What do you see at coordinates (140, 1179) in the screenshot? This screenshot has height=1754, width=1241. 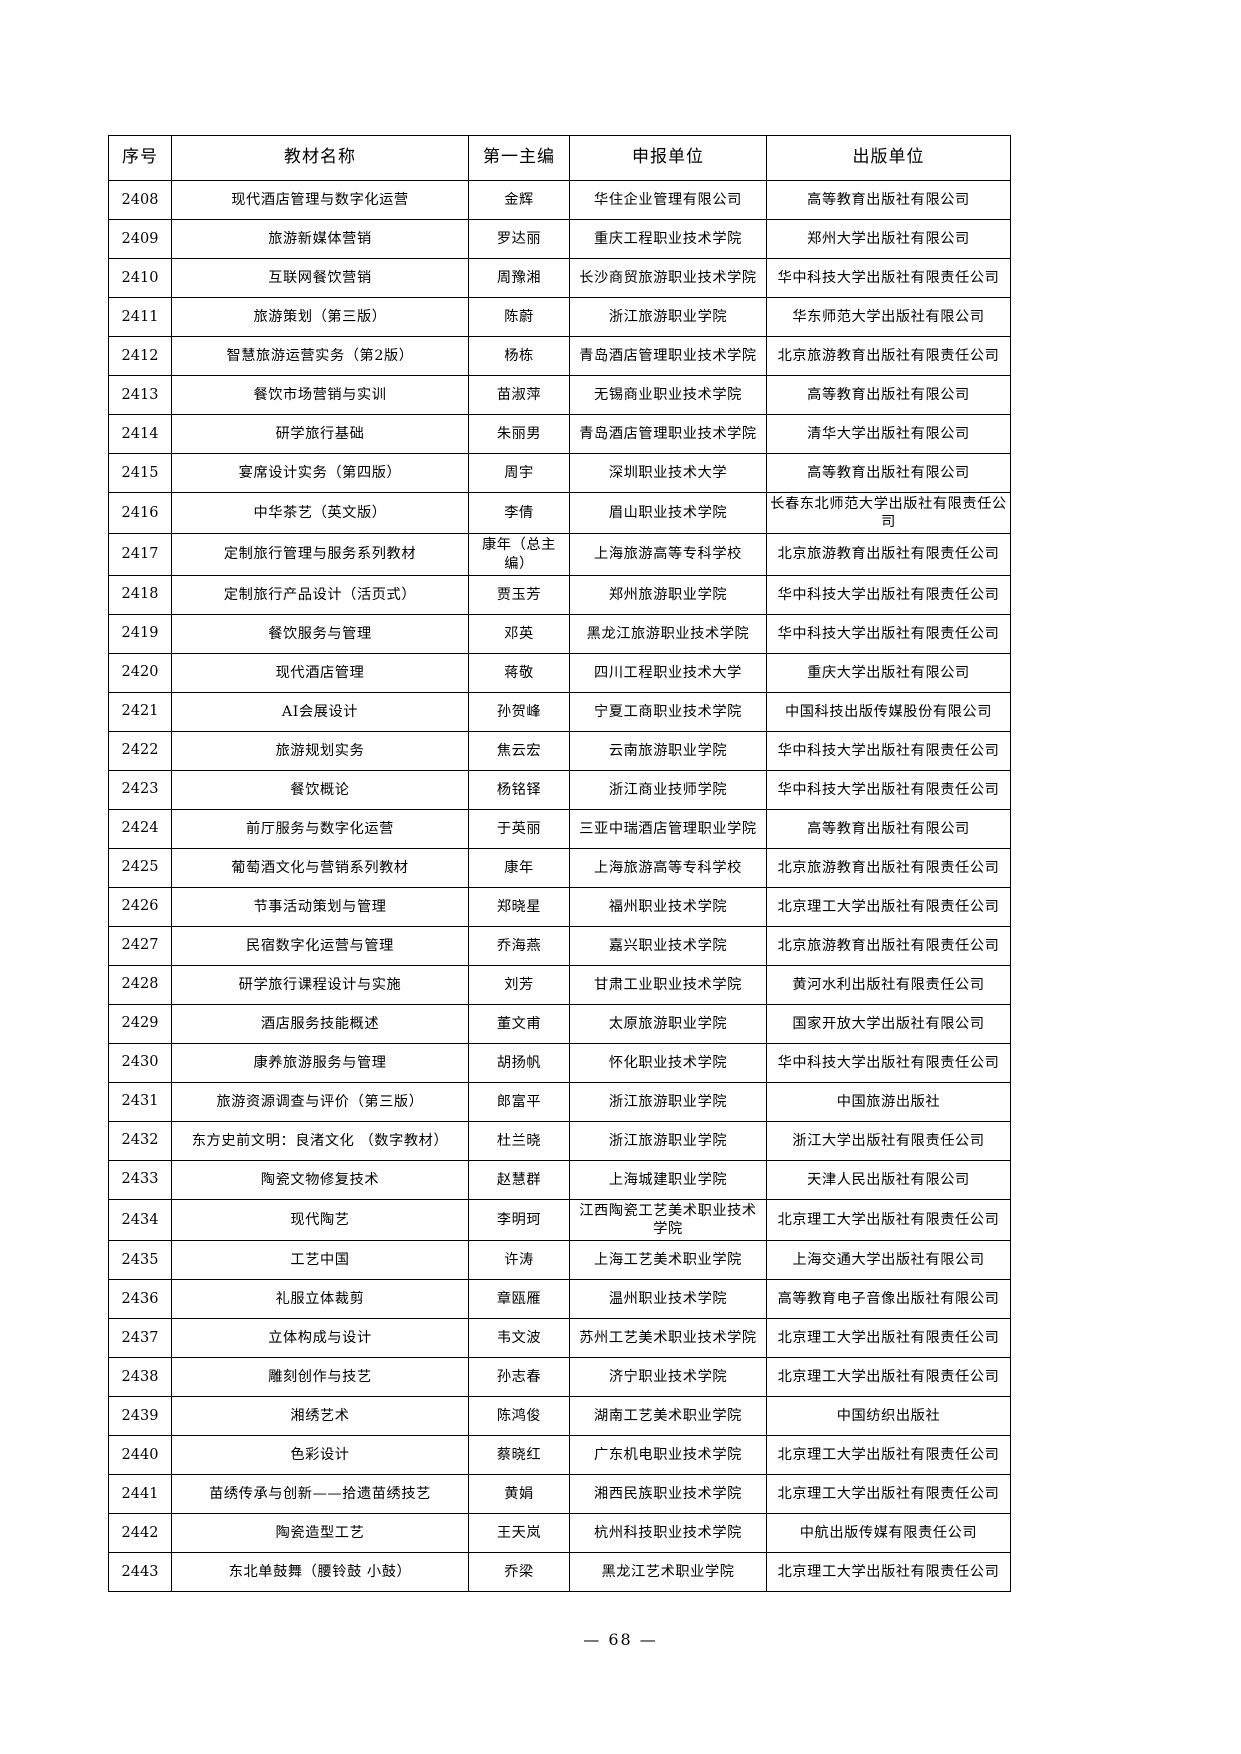 I see `cell-seq: 2433` at bounding box center [140, 1179].